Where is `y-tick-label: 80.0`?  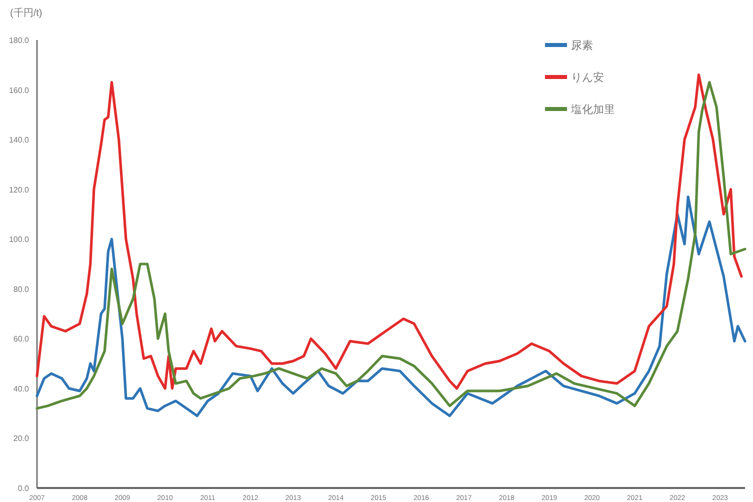
y-tick-label: 80.0 is located at coordinates (21, 289).